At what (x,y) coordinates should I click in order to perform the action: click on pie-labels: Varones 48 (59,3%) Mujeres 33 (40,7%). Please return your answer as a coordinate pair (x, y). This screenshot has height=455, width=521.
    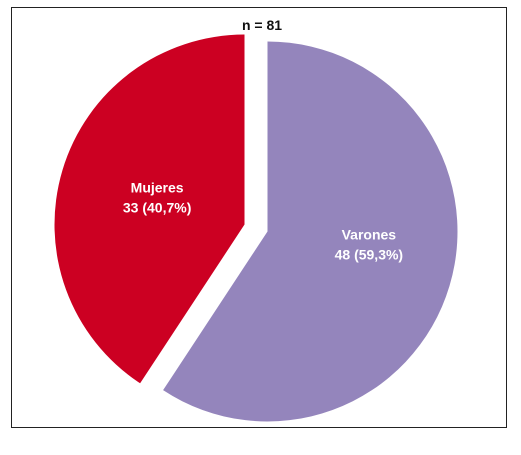
    Looking at the image, I should click on (263, 220).